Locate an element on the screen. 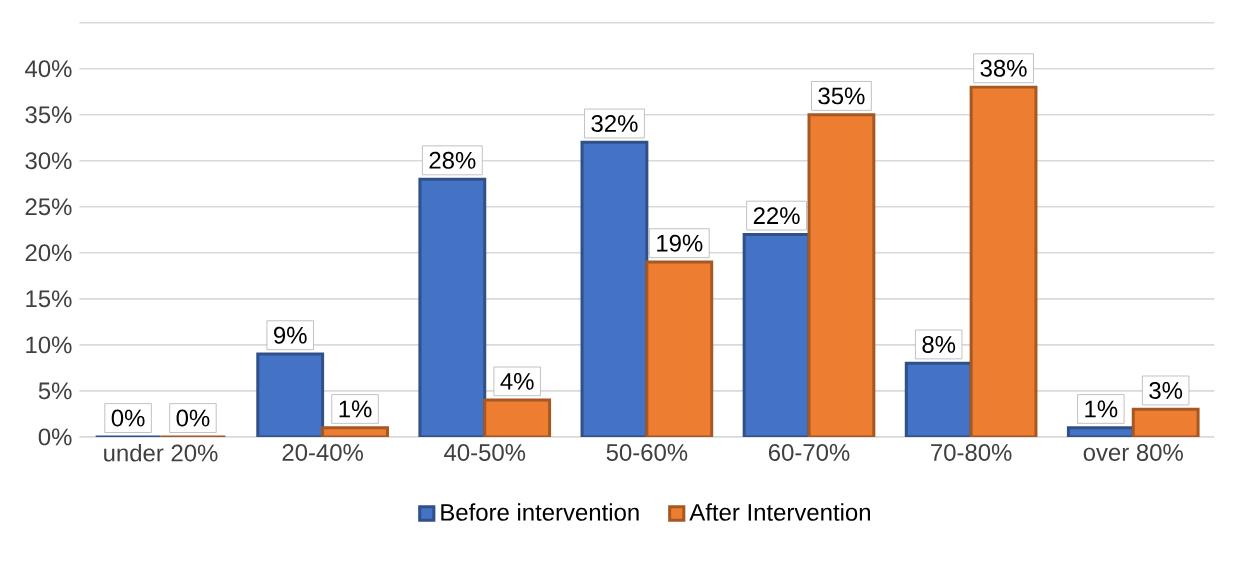 Image resolution: width=1237 pixels, height=567 pixels. data-label: 35% is located at coordinates (841, 96).